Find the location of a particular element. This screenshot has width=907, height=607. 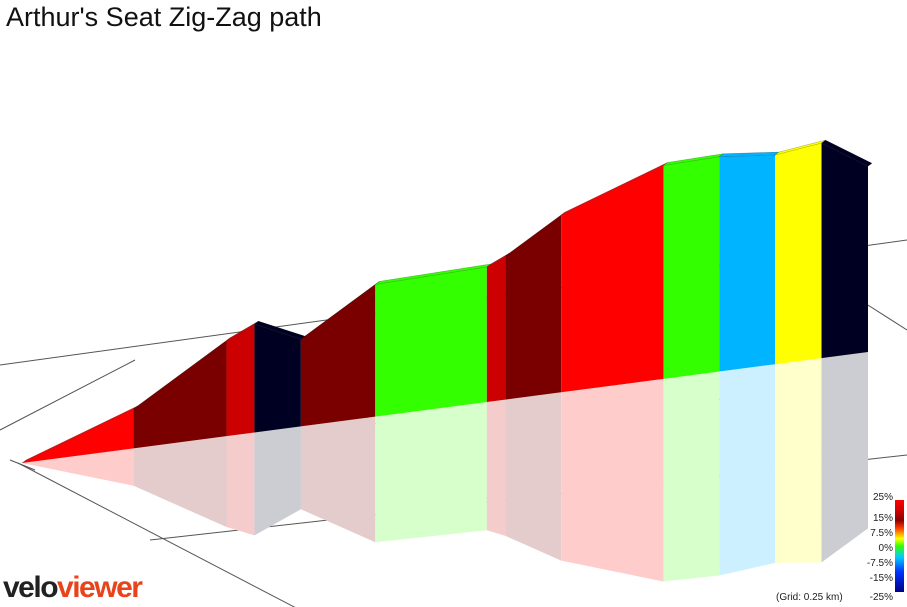

grid-note: (Grid: 0.25 km) is located at coordinates (809, 597).